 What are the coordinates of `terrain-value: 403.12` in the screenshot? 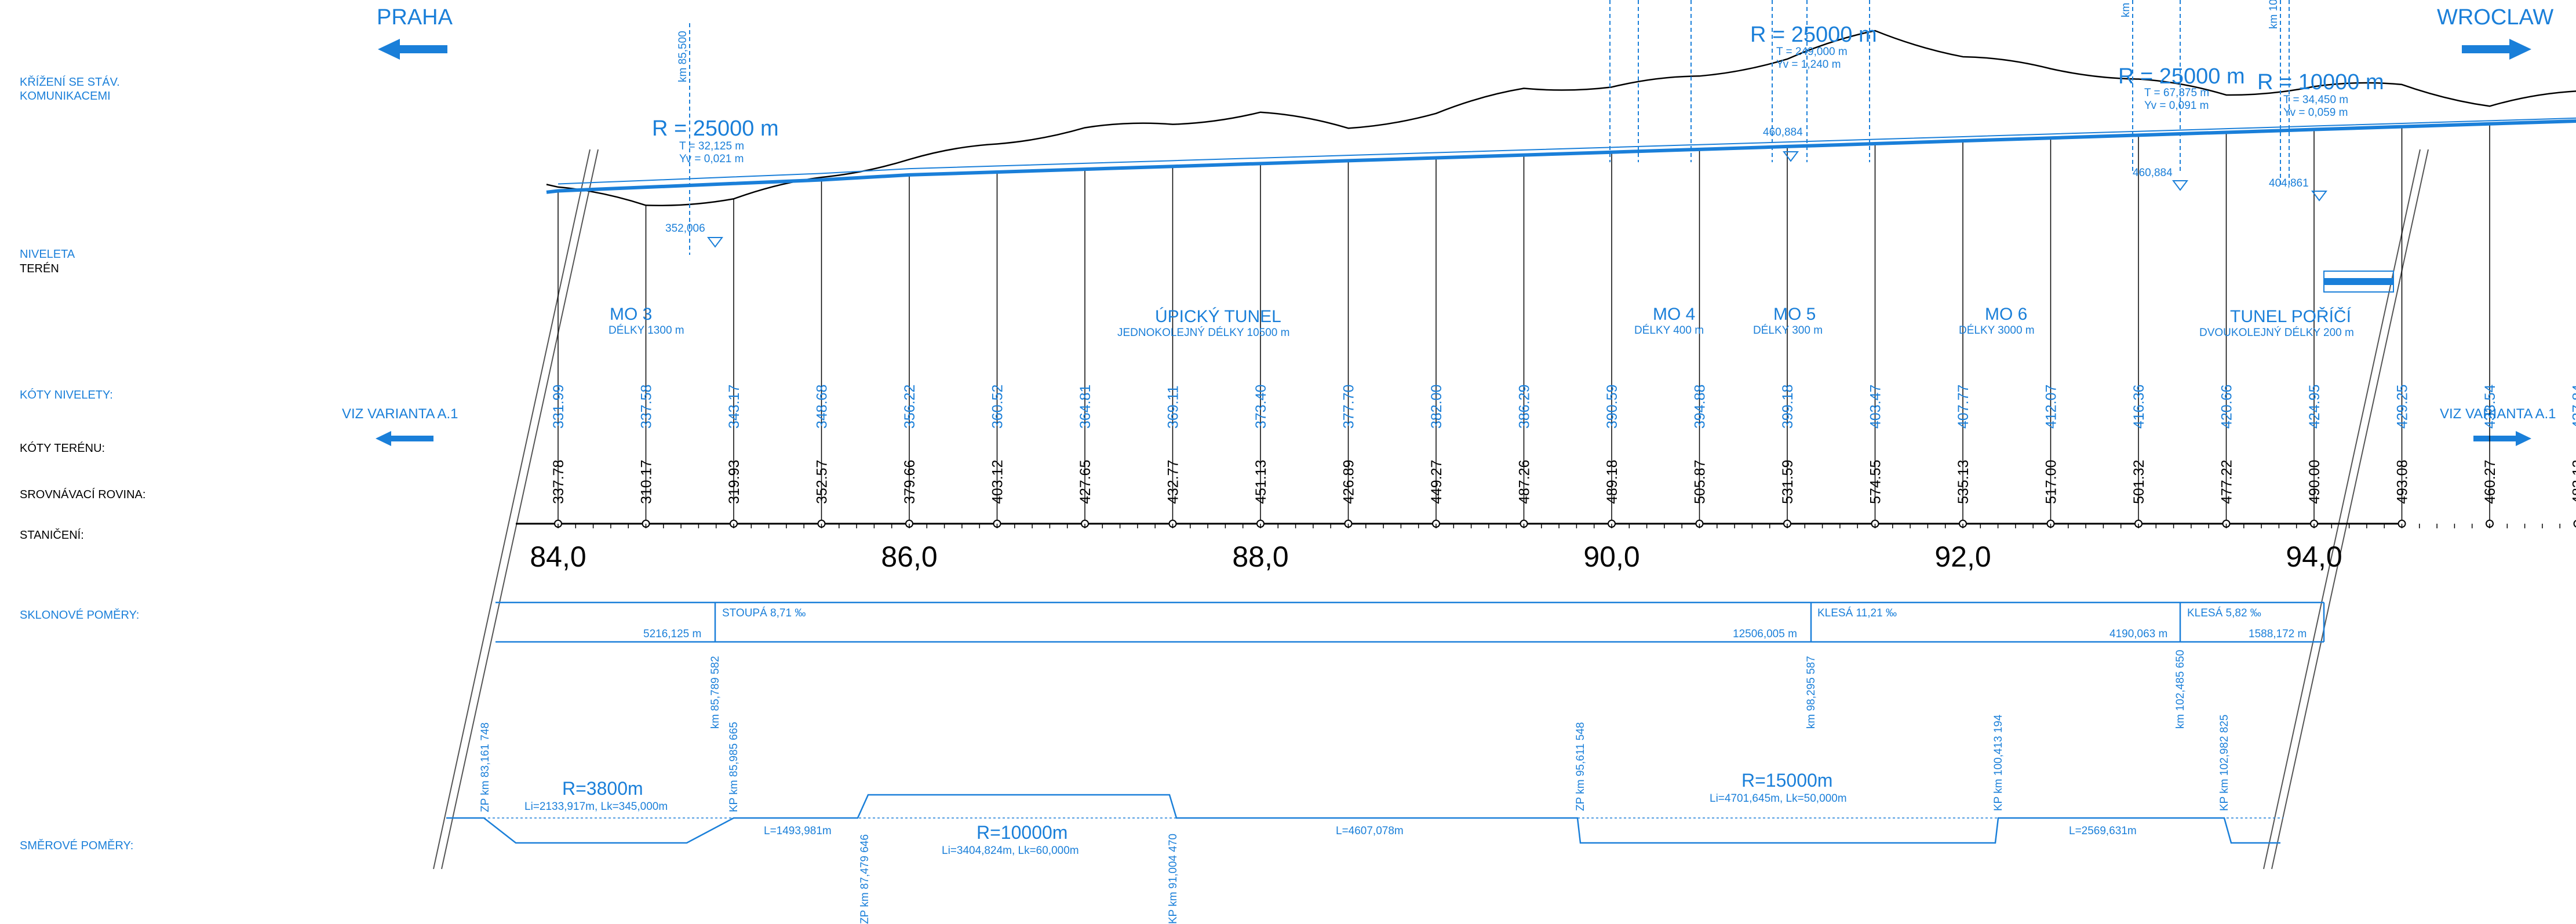 It's located at (998, 482).